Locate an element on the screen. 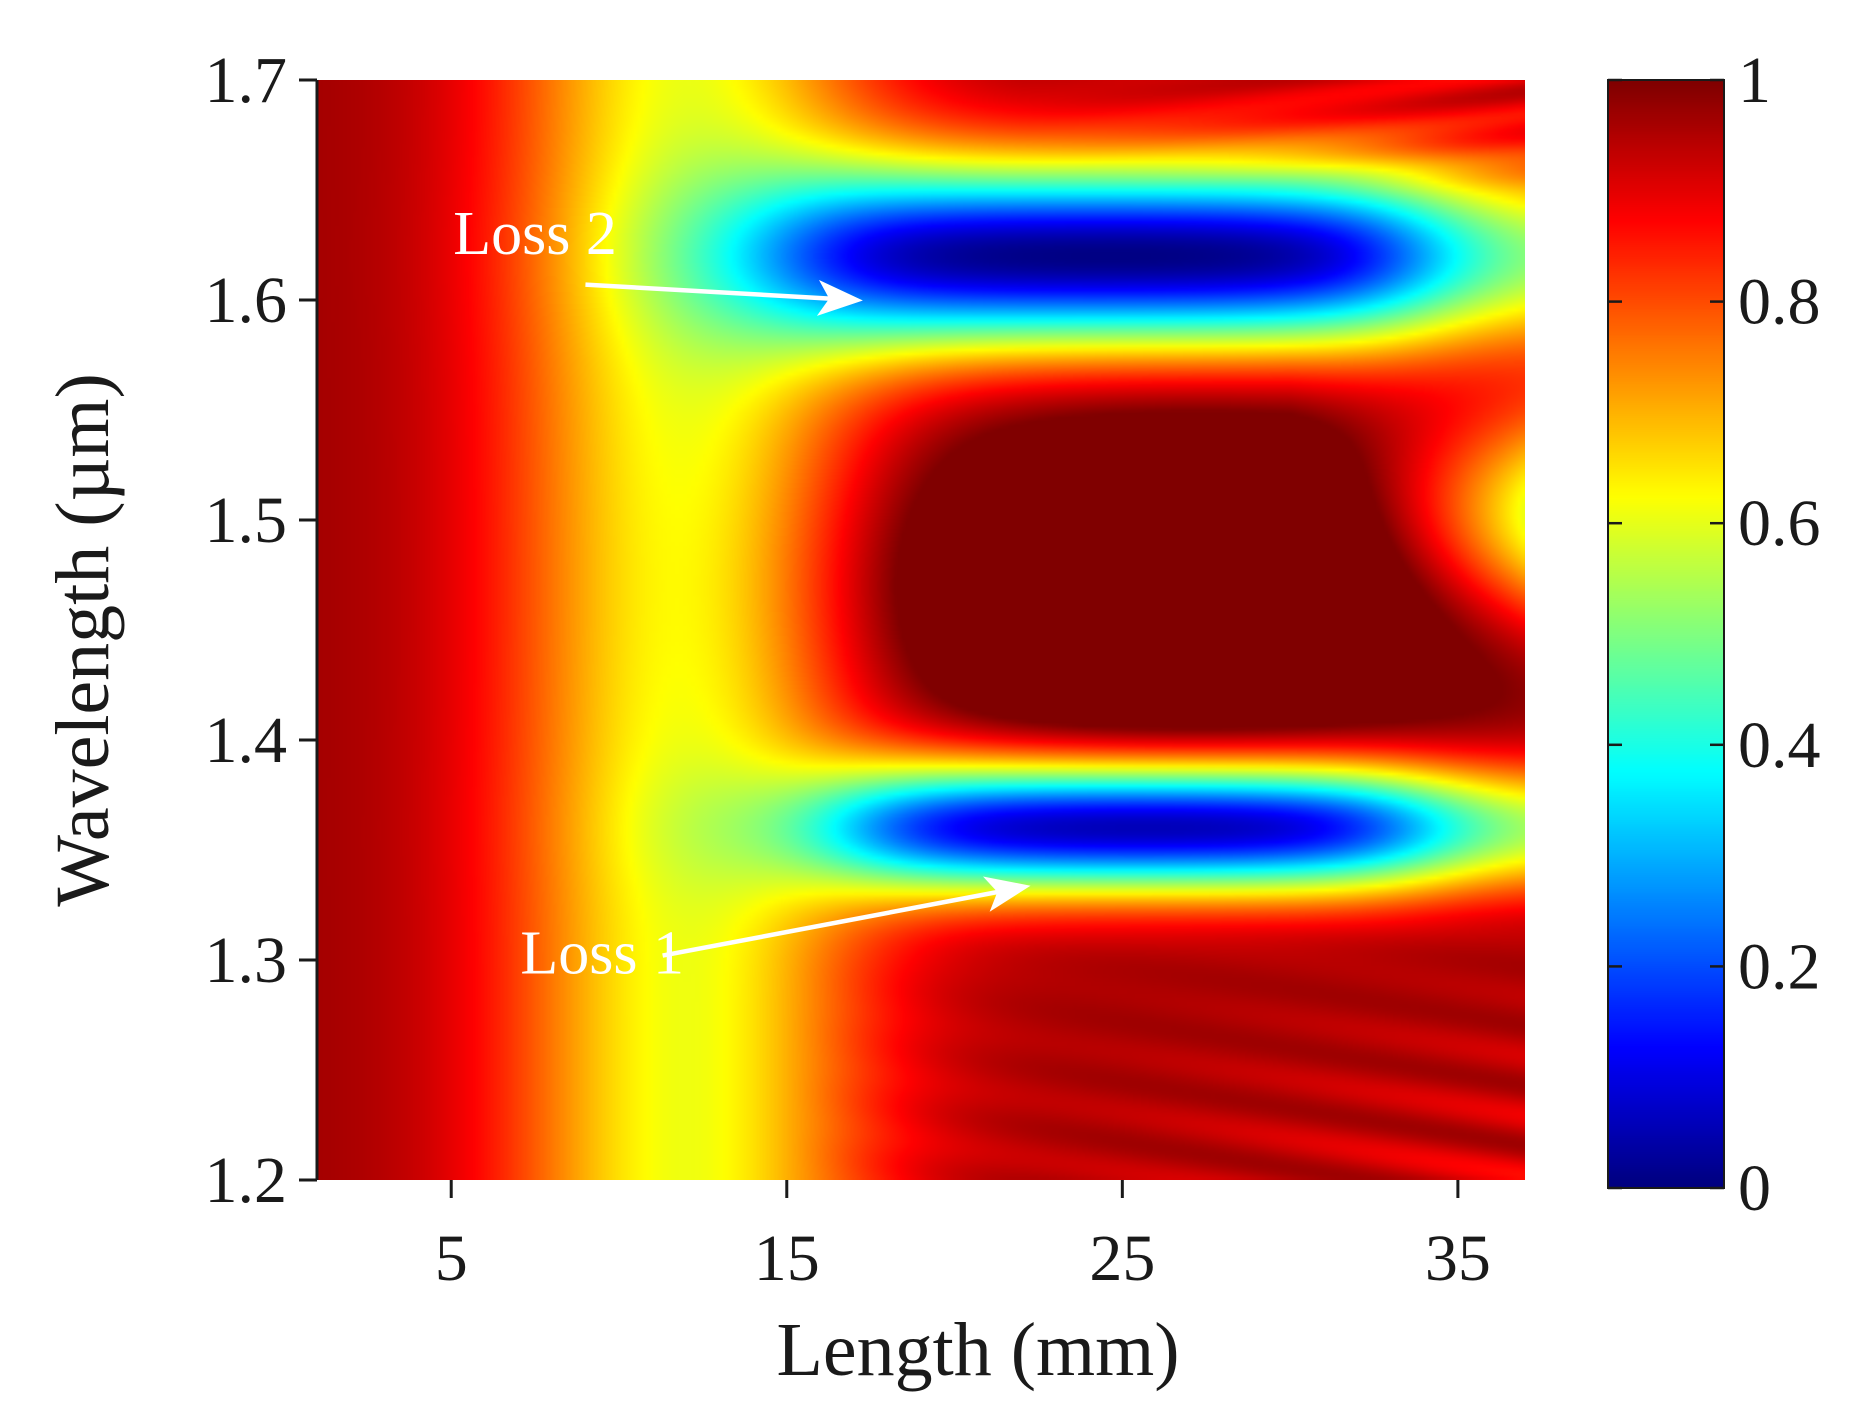 This screenshot has width=1867, height=1406. y-tick-label: 1.7 is located at coordinates (246, 80).